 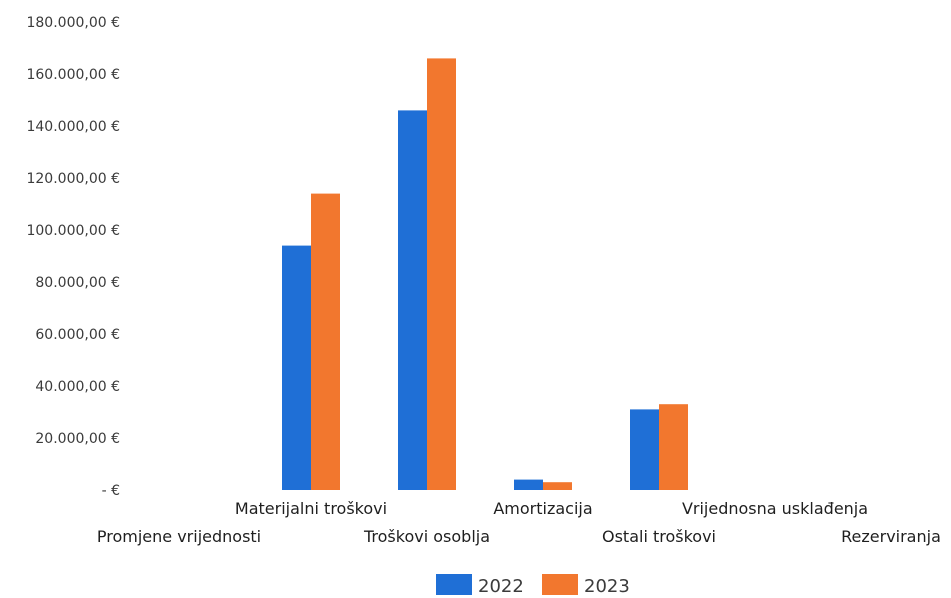 I want to click on x-tick-label: Ostali troškovi, so click(x=659, y=536).